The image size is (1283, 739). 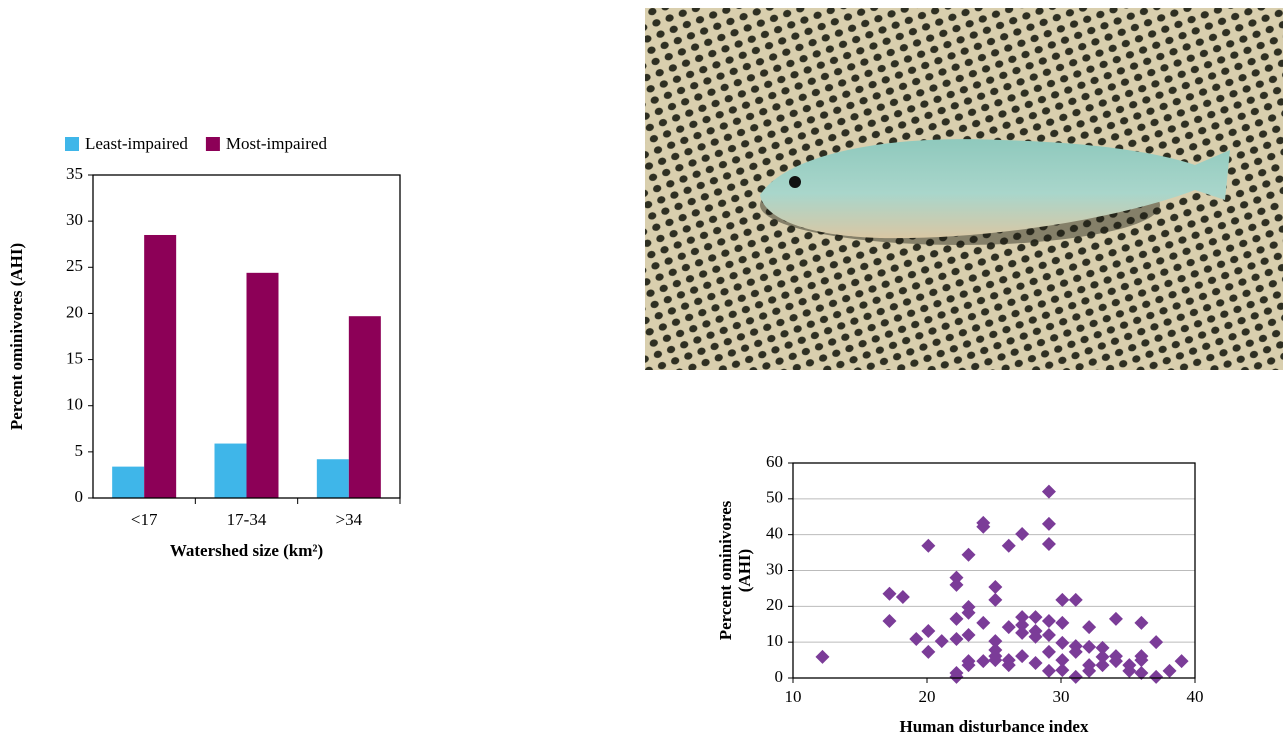 I want to click on legend-label: Least-impaired, so click(x=136, y=143).